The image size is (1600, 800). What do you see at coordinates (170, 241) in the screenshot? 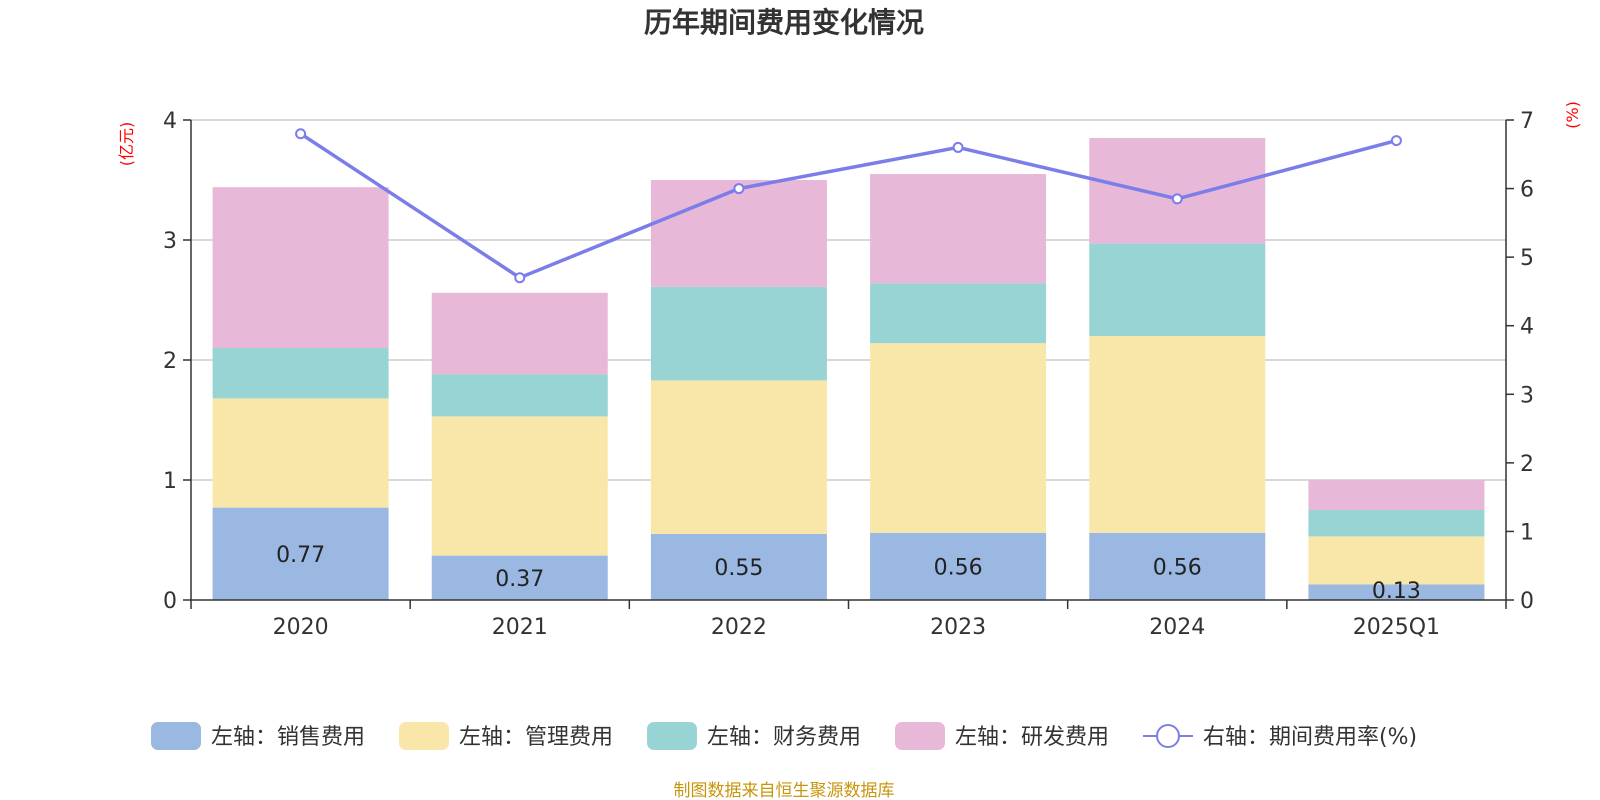
I see `left-tick-label: 3` at bounding box center [170, 241].